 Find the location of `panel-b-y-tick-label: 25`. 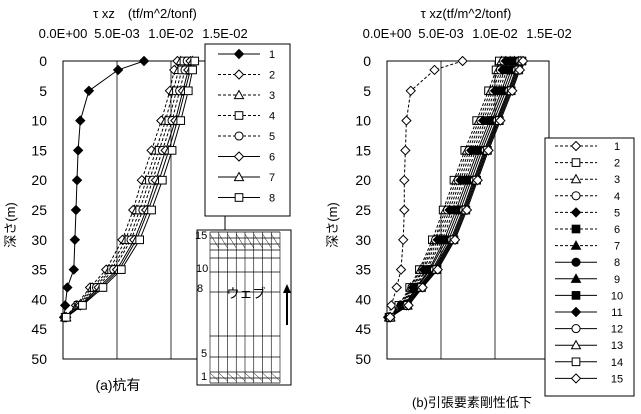

panel-b-y-tick-label: 25 is located at coordinates (363, 210).